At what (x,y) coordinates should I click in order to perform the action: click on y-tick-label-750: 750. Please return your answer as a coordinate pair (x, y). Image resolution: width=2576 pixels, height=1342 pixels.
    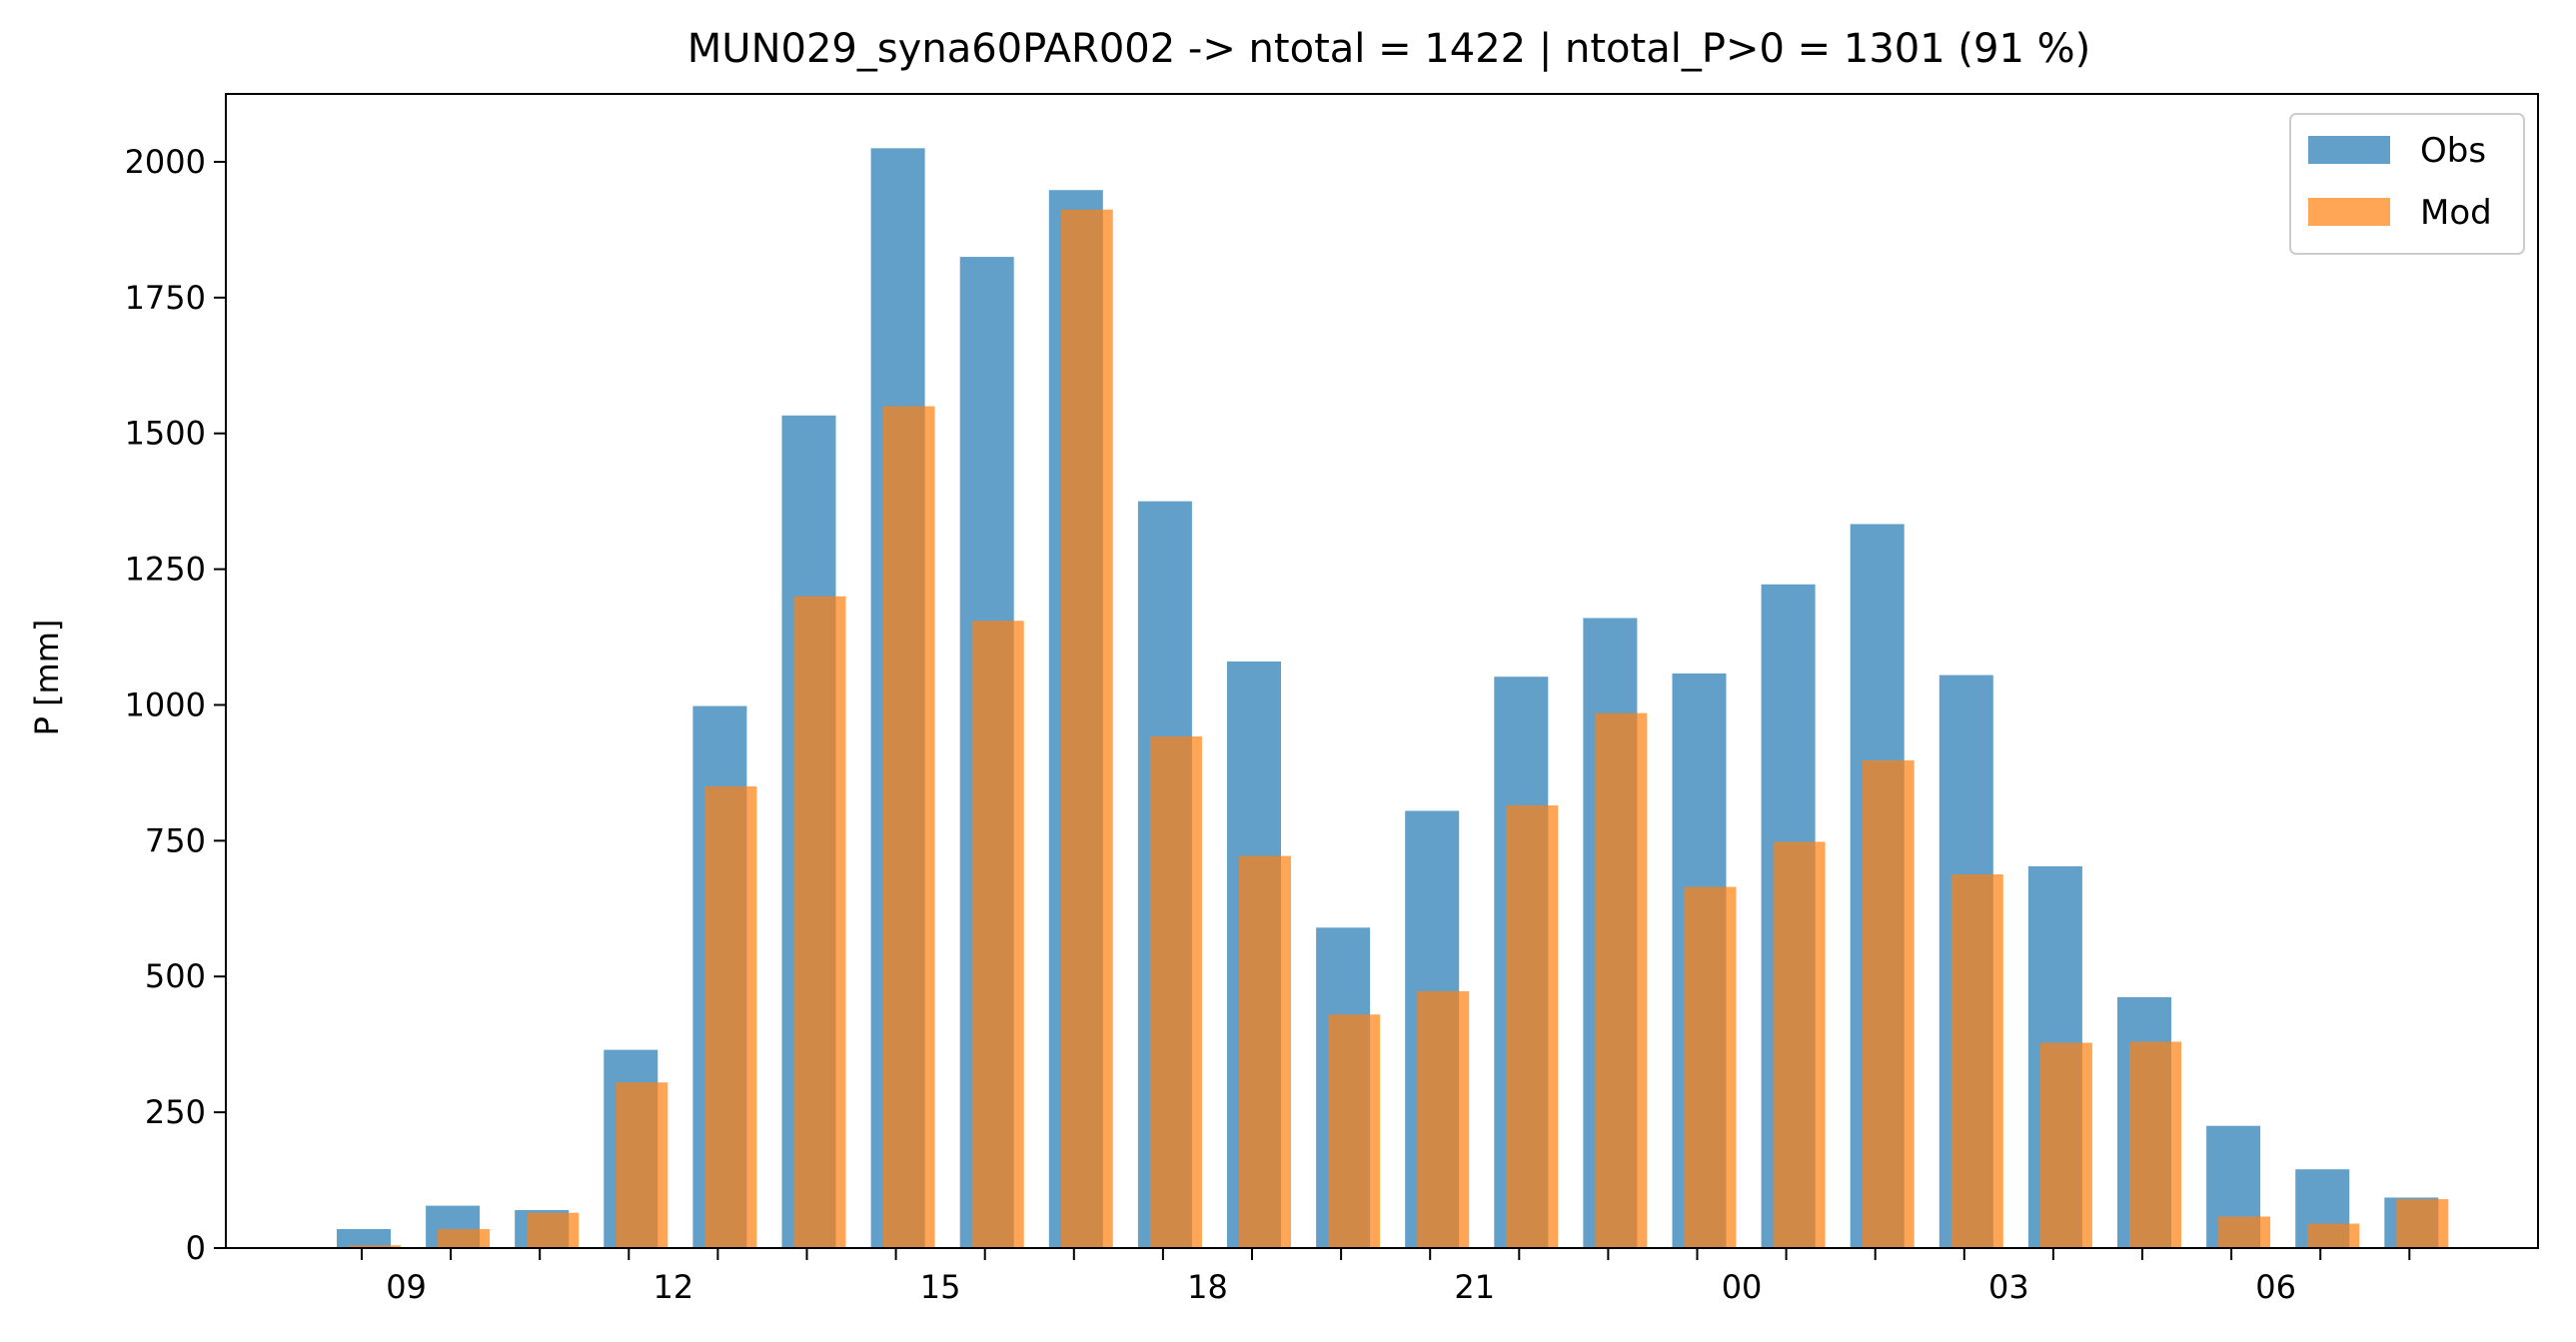
    Looking at the image, I should click on (175, 840).